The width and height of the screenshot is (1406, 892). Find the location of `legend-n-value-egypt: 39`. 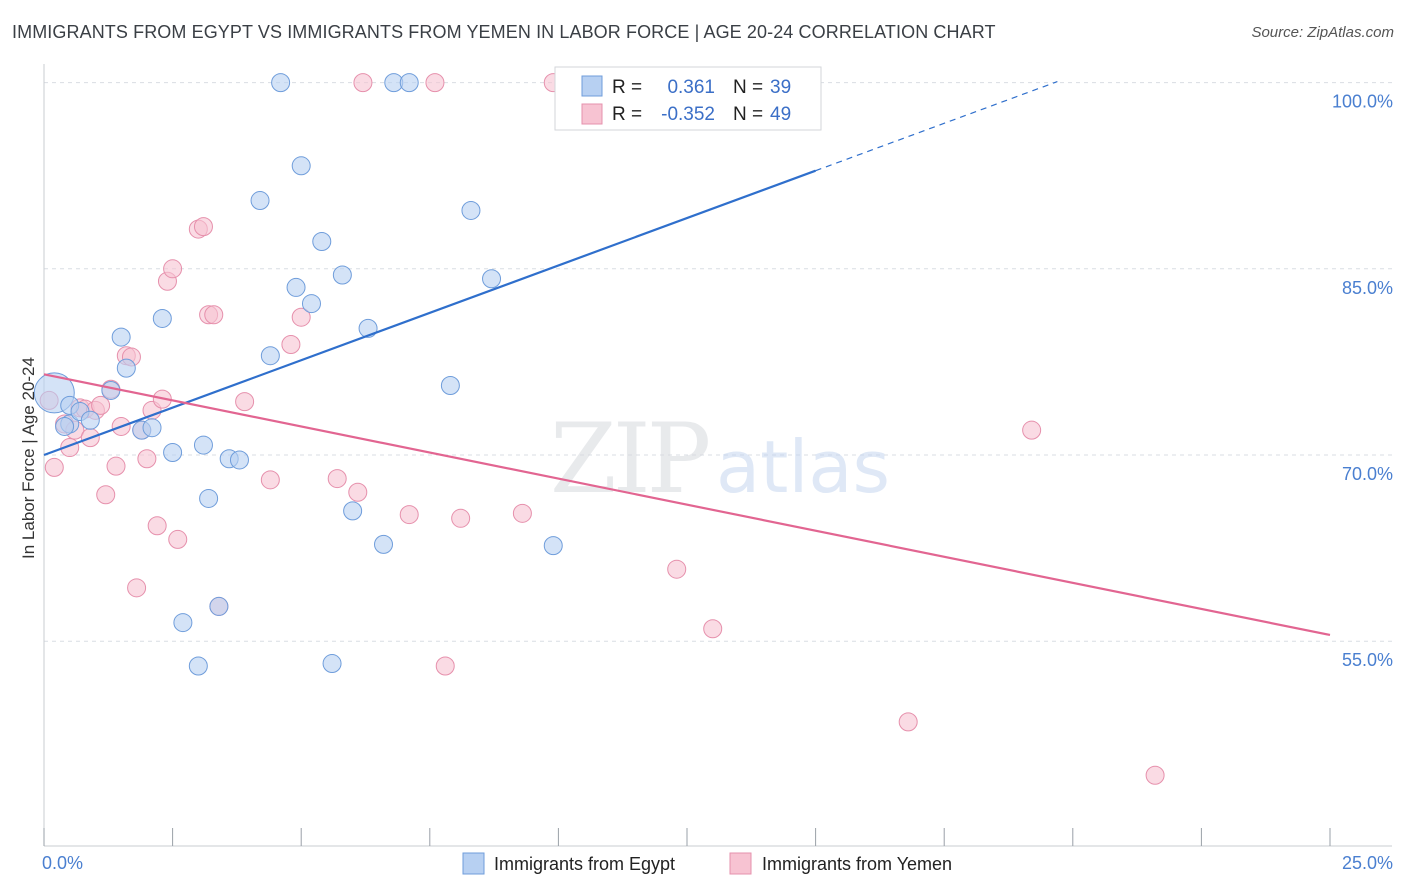

legend-n-value-egypt: 39 is located at coordinates (780, 87).